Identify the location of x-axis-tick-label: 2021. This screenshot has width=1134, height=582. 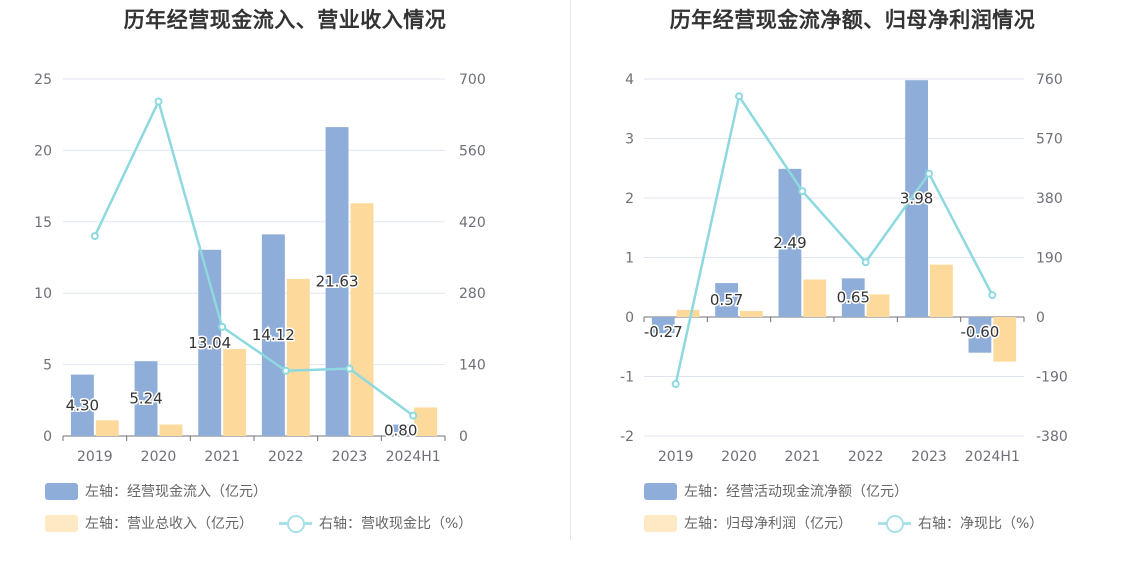
(803, 457).